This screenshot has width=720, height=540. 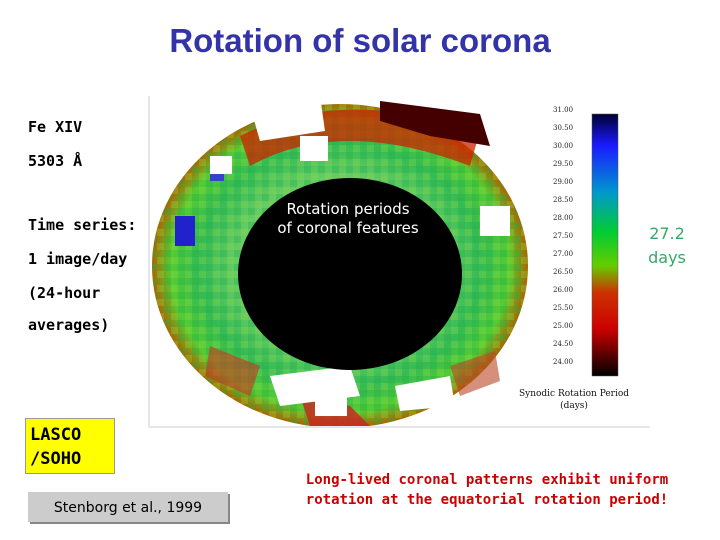 I want to click on scale-tick: 30.50, so click(x=563, y=128).